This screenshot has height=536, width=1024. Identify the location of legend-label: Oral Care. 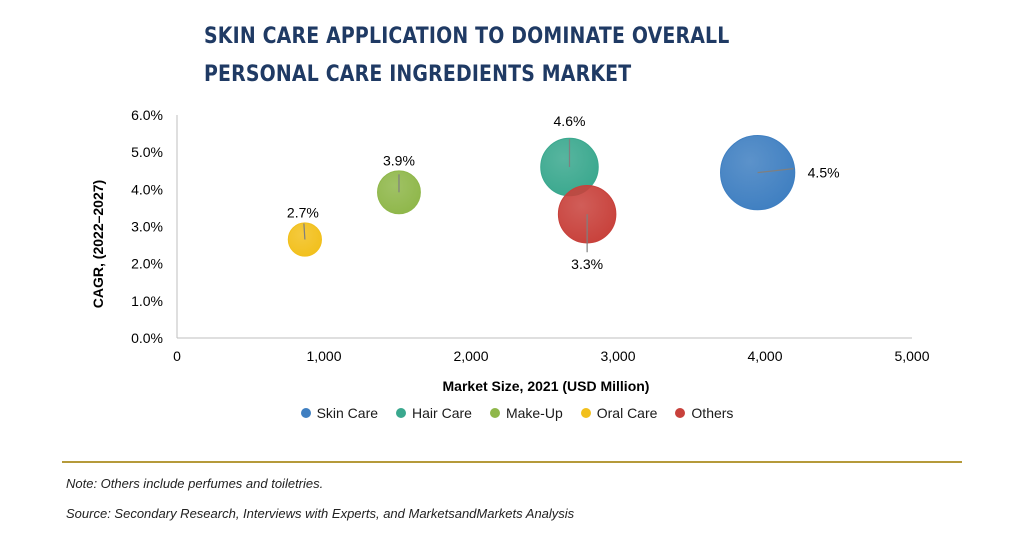
(627, 413).